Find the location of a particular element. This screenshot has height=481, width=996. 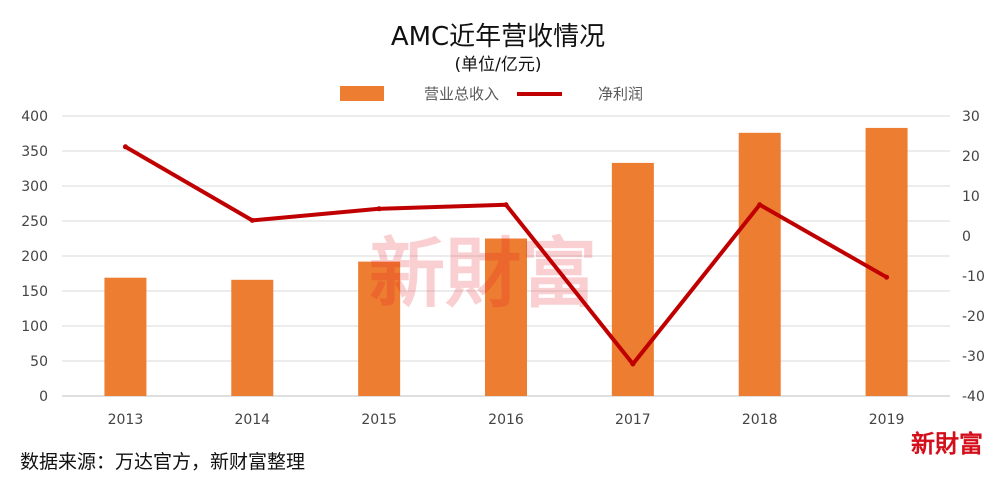

left-axis-tick-label: 100 is located at coordinates (34, 327).